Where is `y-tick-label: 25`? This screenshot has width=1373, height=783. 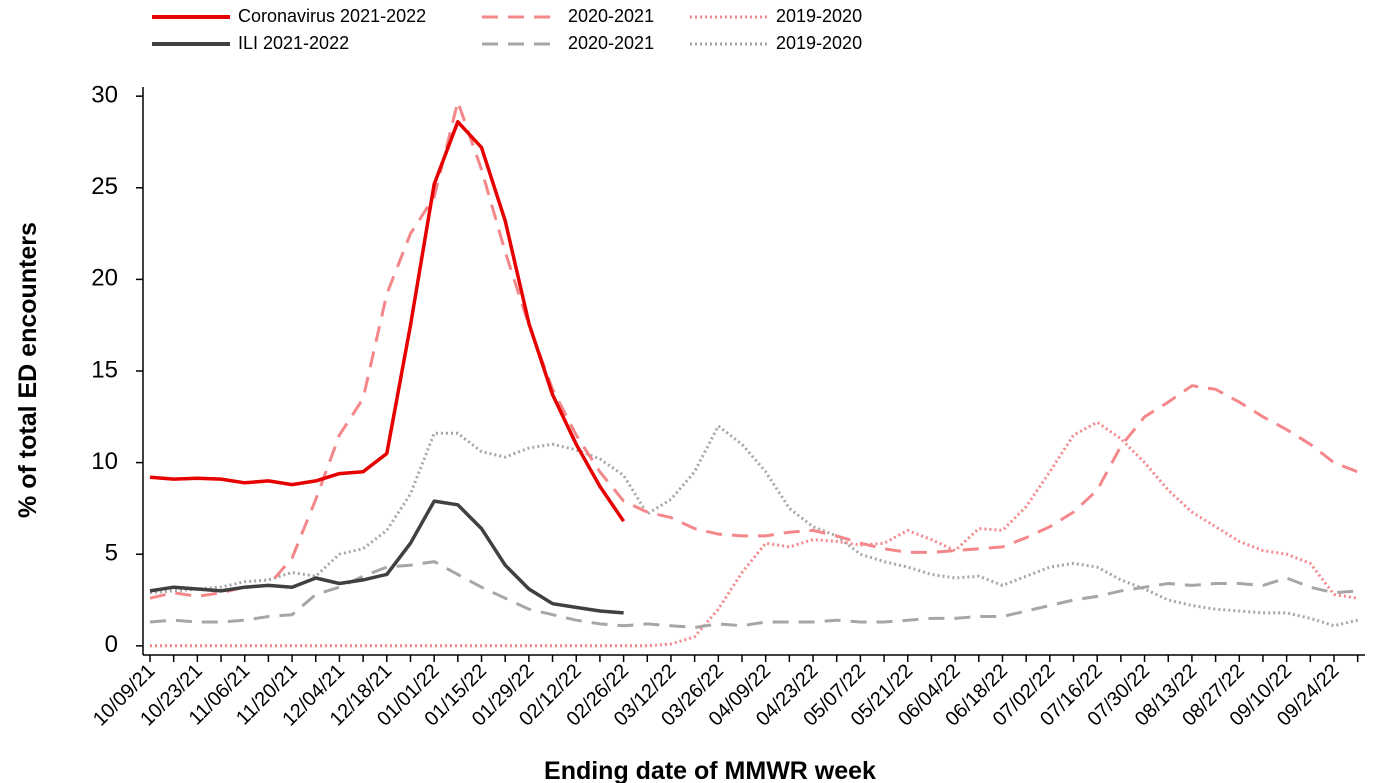 y-tick-label: 25 is located at coordinates (104, 186).